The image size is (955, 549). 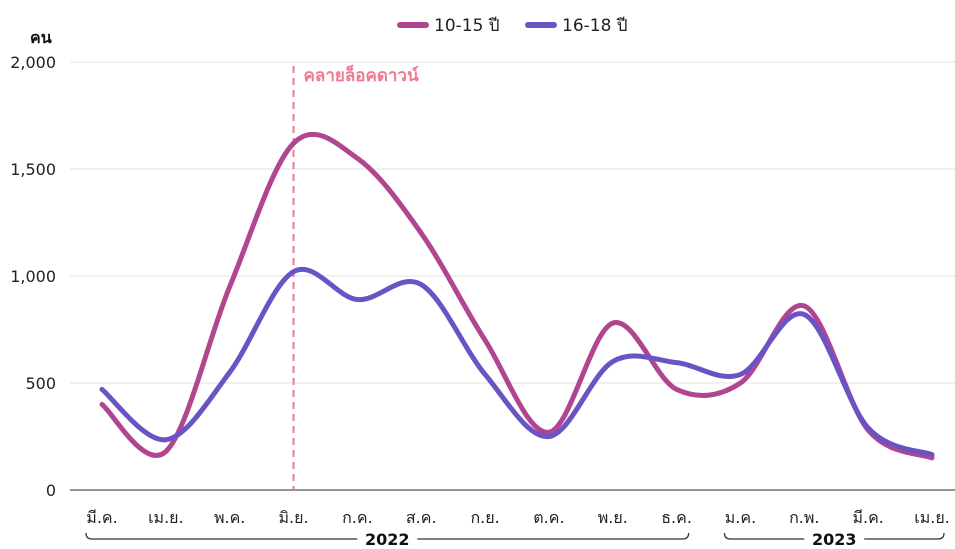 What do you see at coordinates (467, 26) in the screenshot?
I see `legend-label: 10-15 ปี` at bounding box center [467, 26].